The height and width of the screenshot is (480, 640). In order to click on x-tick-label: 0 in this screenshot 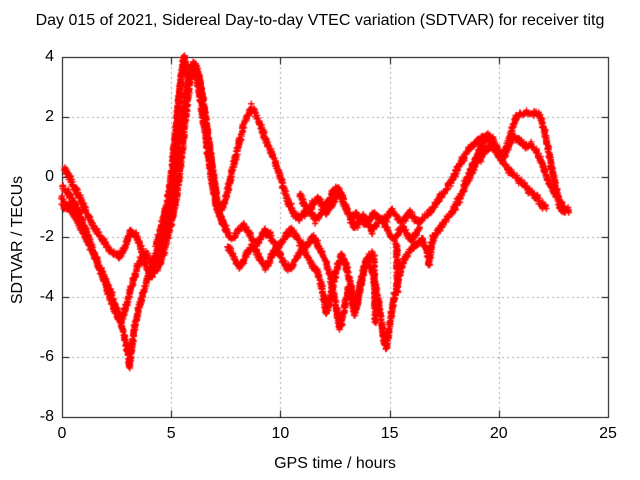, I will do `click(62, 433)`.